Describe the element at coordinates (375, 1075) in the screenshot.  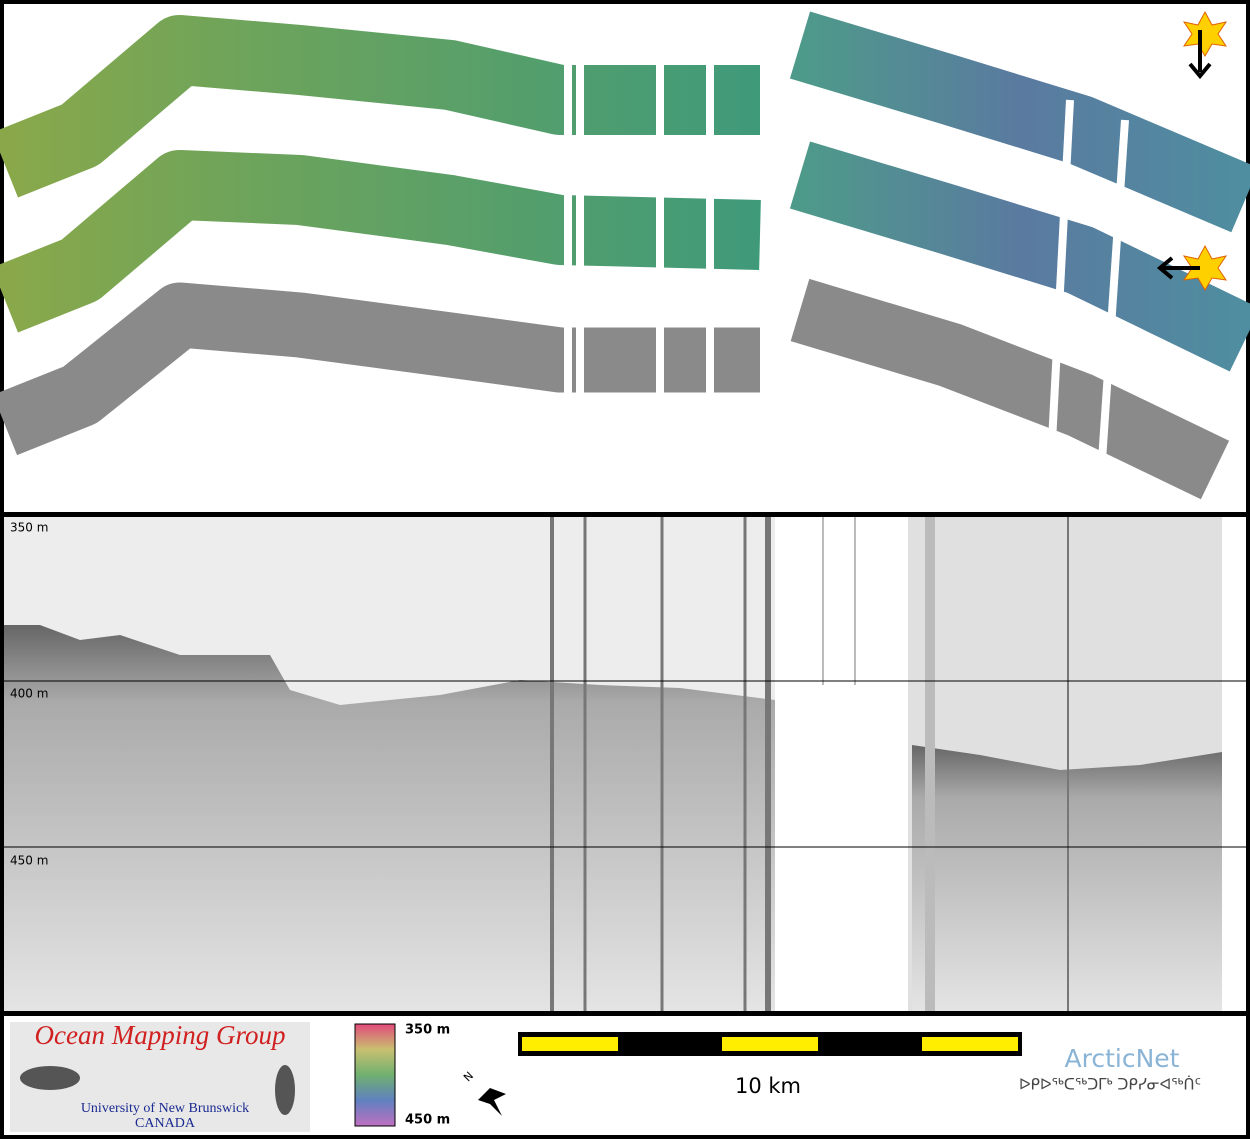
I see `colorbar` at that location.